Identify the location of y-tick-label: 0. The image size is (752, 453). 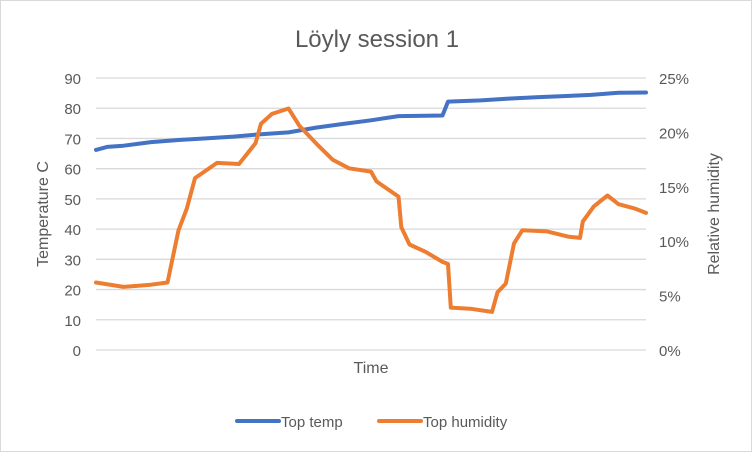
(77, 351).